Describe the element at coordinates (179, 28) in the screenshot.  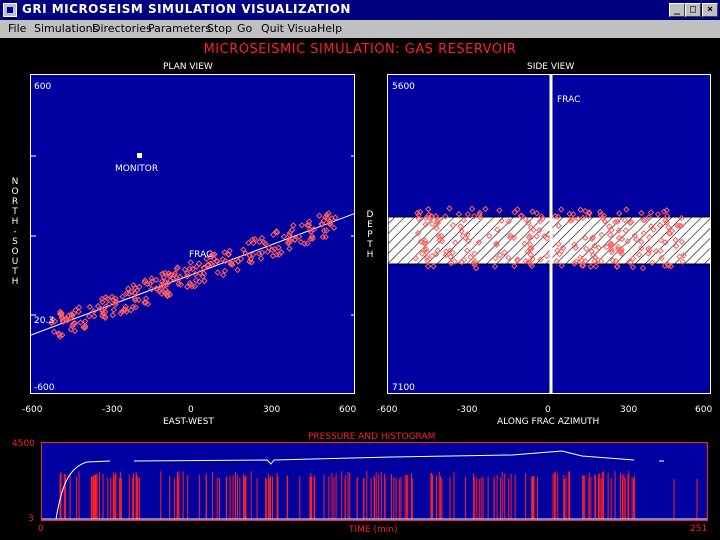
I see `menu-parameters: Parameters` at that location.